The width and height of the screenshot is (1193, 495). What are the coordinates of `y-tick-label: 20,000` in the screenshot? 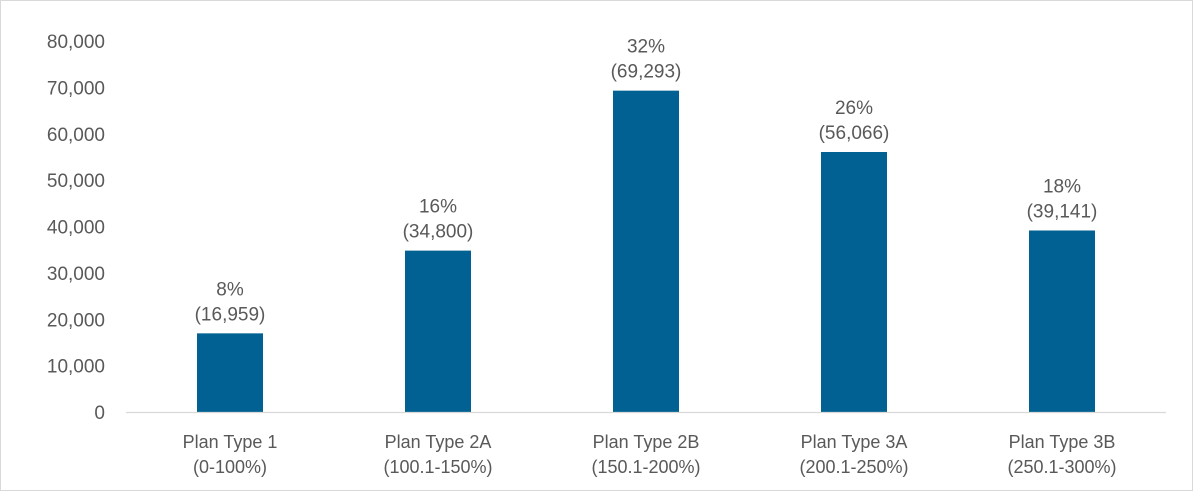 It's located at (76, 320).